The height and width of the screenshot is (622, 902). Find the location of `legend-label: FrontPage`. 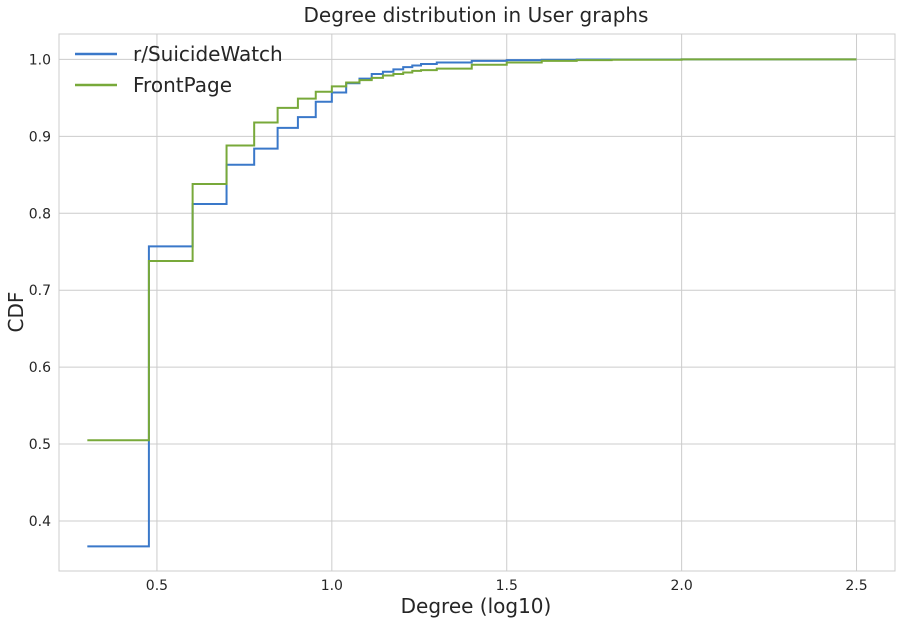

legend-label: FrontPage is located at coordinates (182, 85).